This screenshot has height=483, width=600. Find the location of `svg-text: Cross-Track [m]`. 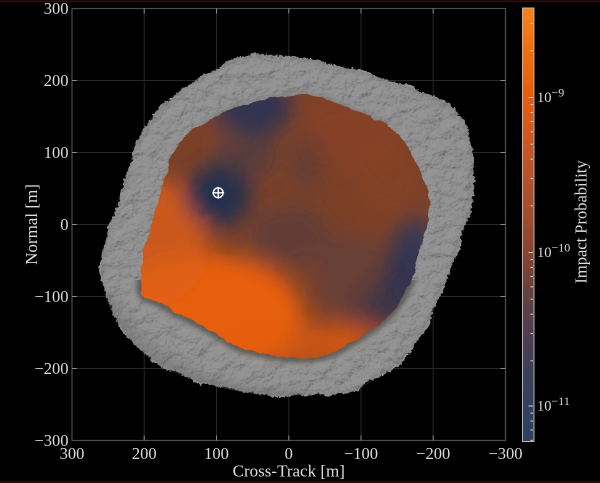

svg-text: Cross-Track [m] is located at coordinates (289, 471).